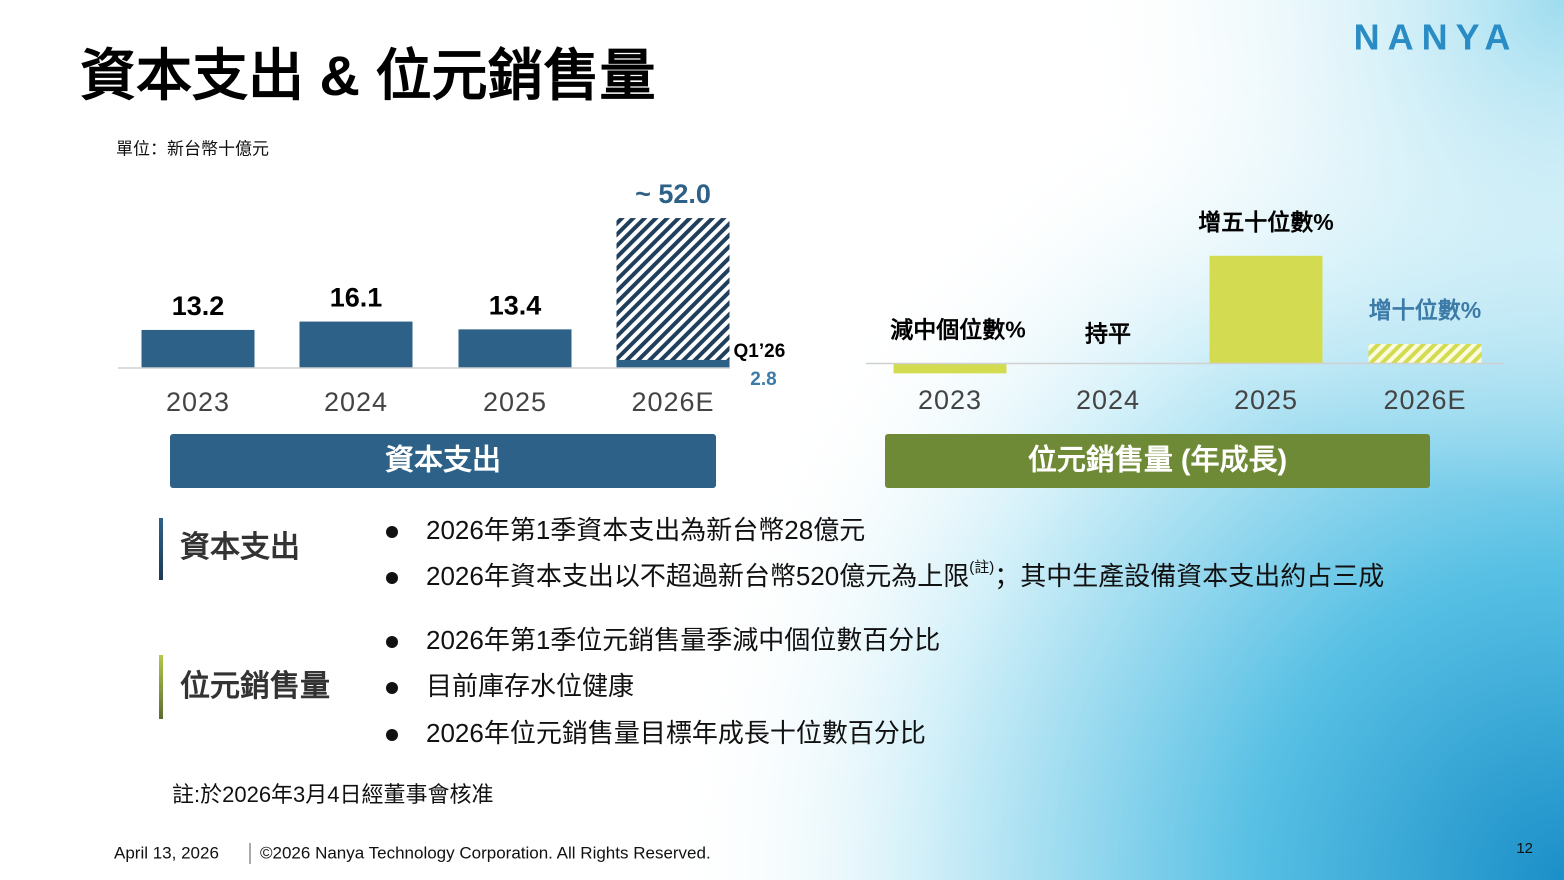 The height and width of the screenshot is (880, 1564). What do you see at coordinates (166, 852) in the screenshot?
I see `footer-date: April 13, 2026` at bounding box center [166, 852].